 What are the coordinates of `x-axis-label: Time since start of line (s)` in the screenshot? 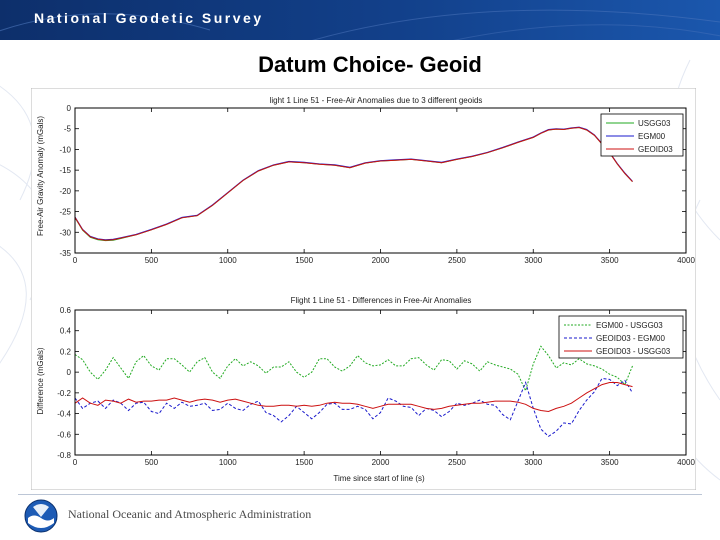 It's located at (379, 478).